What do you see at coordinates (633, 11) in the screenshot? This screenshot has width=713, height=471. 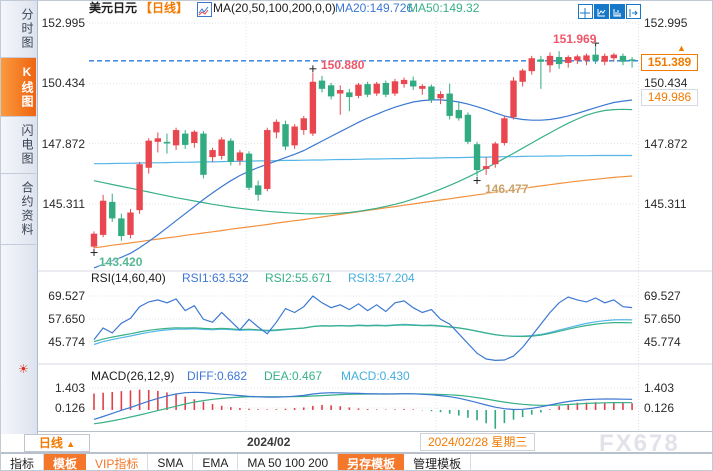 I see `next-page-icon` at bounding box center [633, 11].